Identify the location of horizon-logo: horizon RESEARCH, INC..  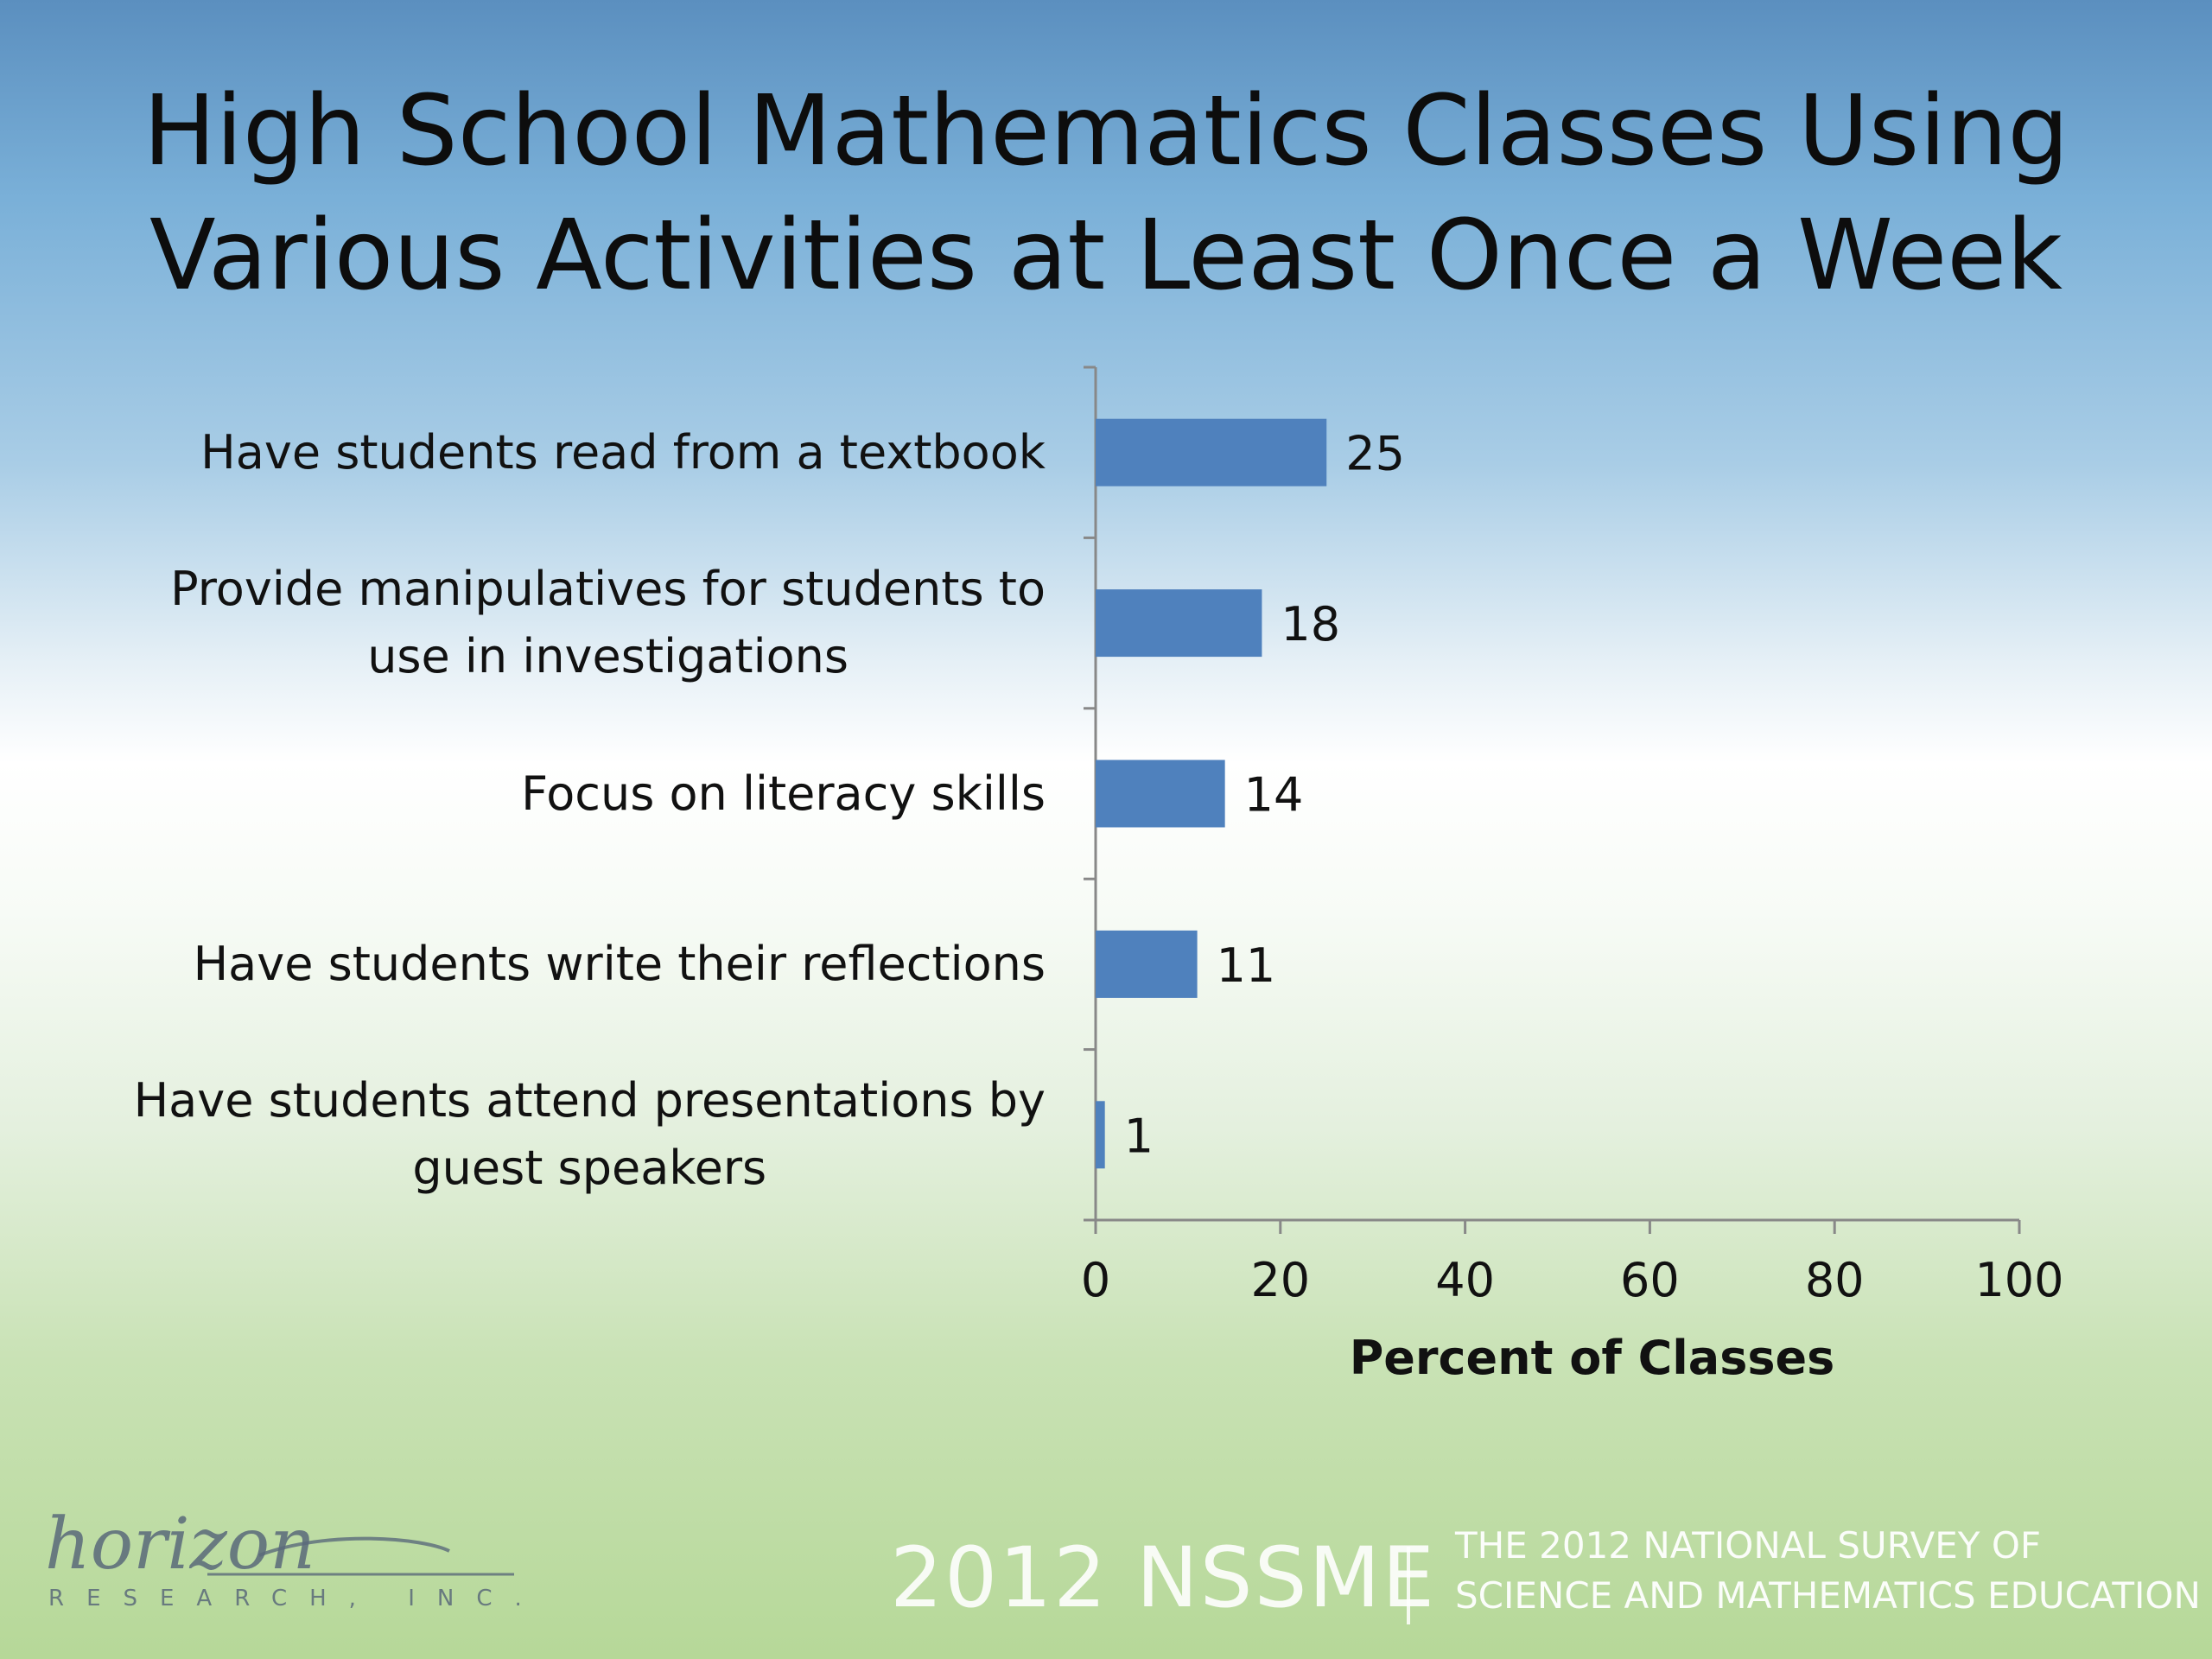
(286, 1557).